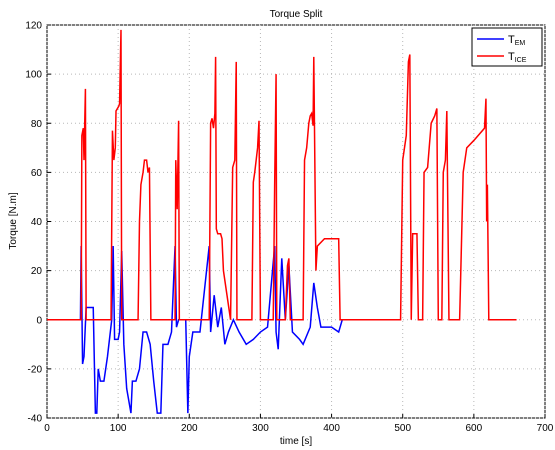 The width and height of the screenshot is (555, 450). I want to click on y-tick-label: 120, so click(33, 26).